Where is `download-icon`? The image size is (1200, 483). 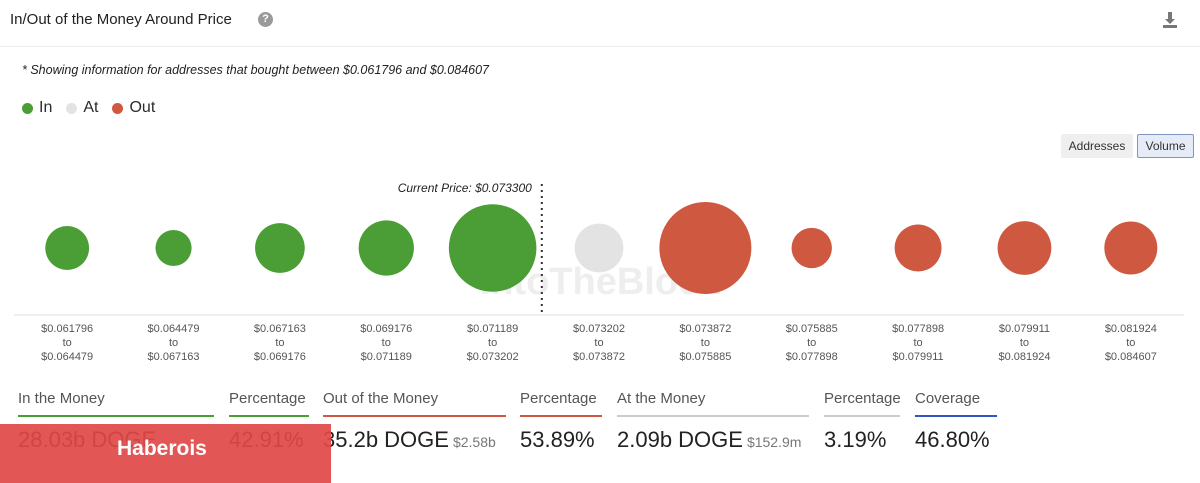 download-icon is located at coordinates (1170, 20).